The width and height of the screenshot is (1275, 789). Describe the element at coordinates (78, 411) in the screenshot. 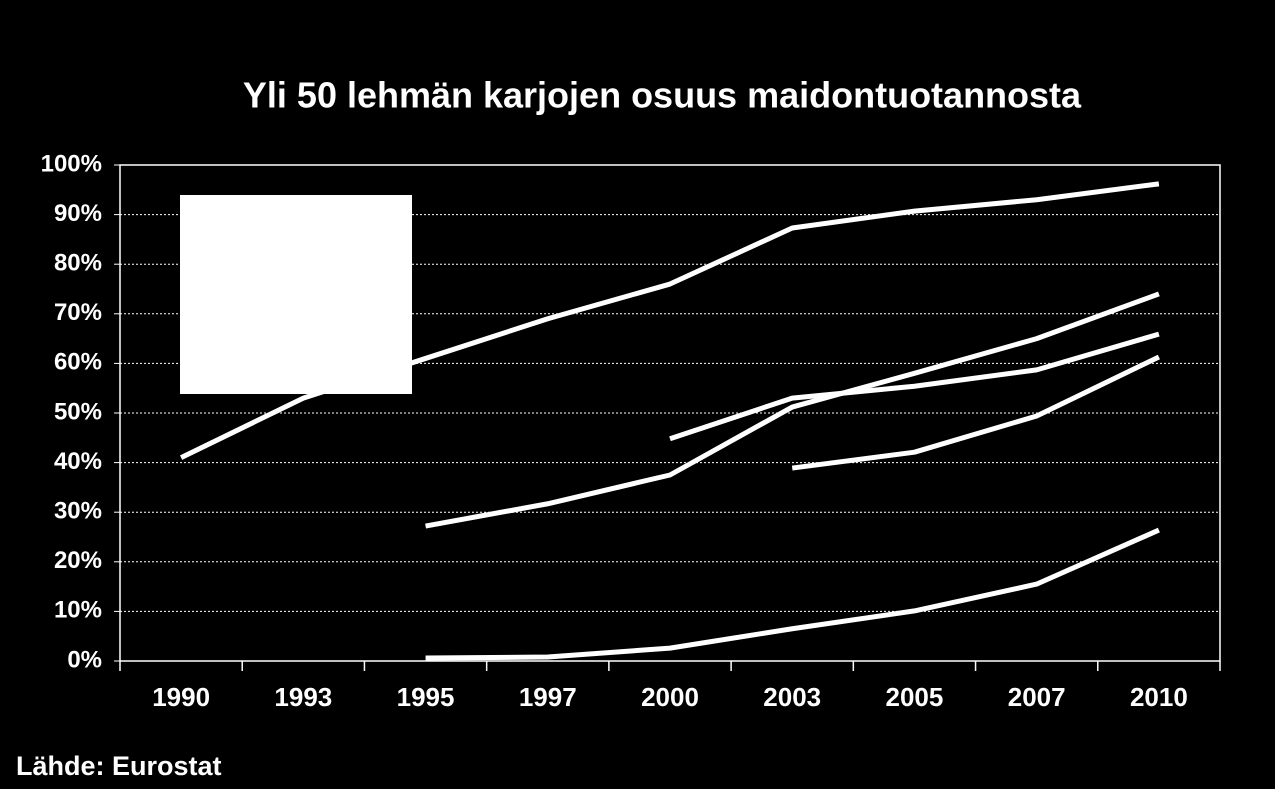

I see `y-tick-label: 50%` at that location.